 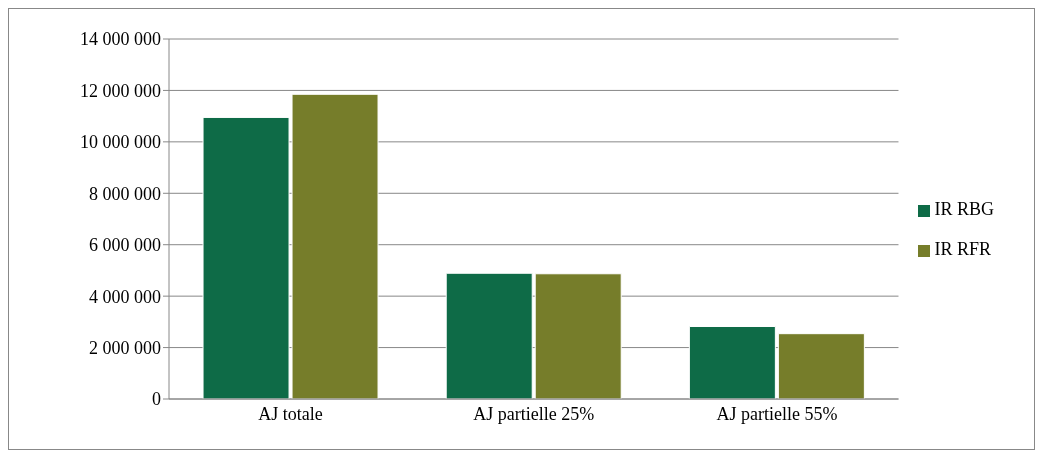 What do you see at coordinates (120, 142) in the screenshot?
I see `y-tick-label: 10 000 000` at bounding box center [120, 142].